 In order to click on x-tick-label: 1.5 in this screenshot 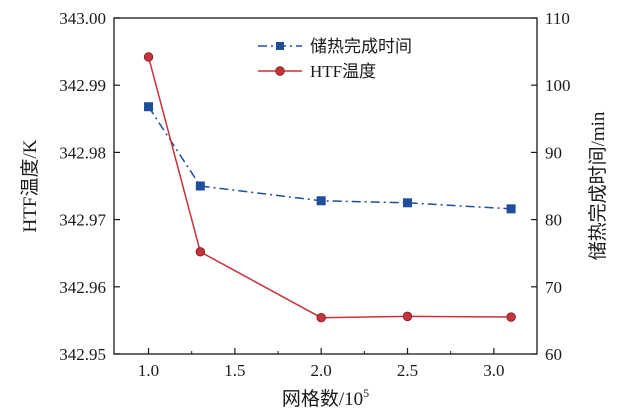, I will do `click(234, 370)`.